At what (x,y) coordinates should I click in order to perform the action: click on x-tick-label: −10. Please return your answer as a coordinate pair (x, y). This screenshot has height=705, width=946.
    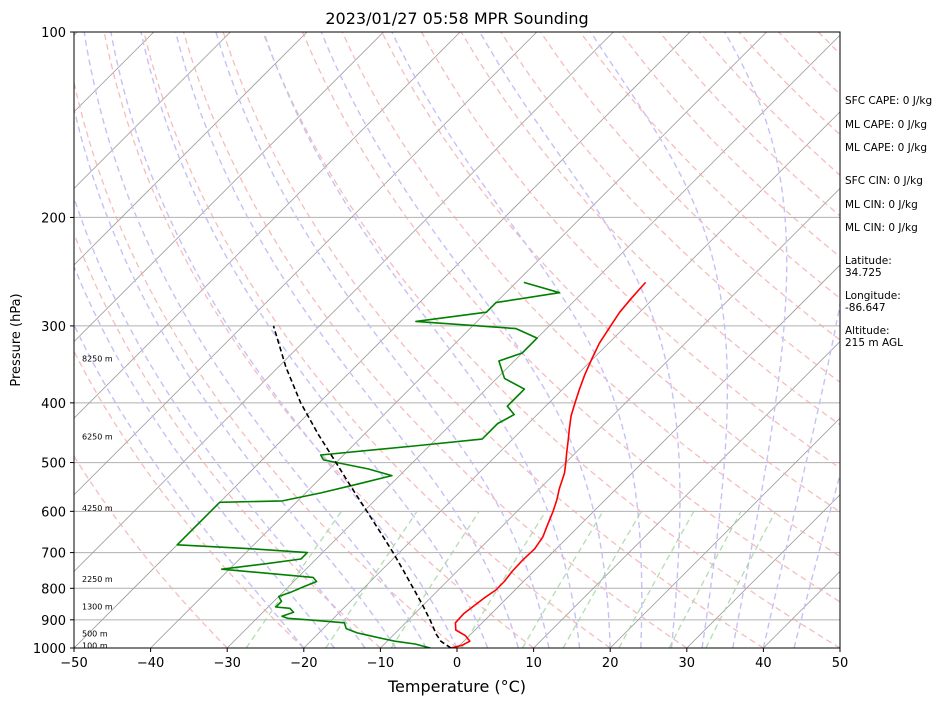
    Looking at the image, I should click on (380, 663).